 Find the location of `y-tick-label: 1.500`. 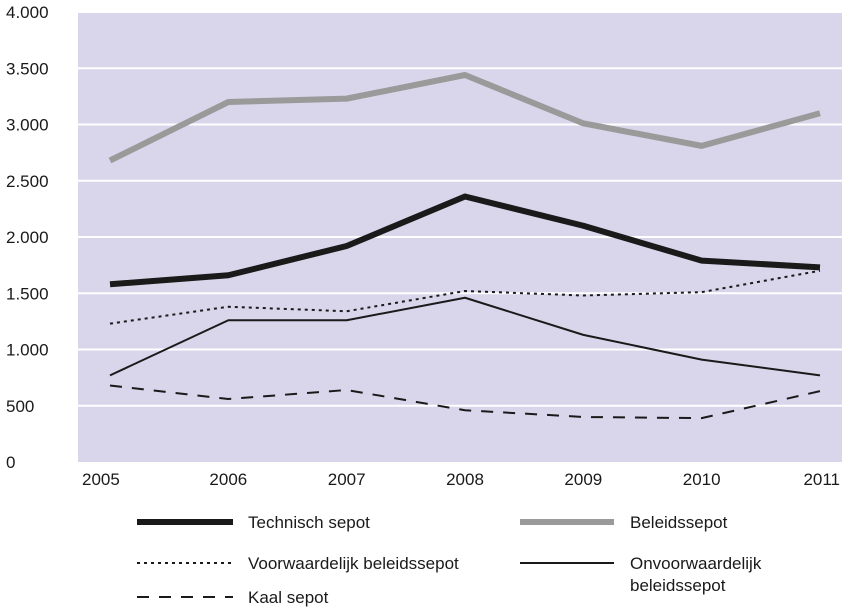

y-tick-label: 1.500 is located at coordinates (27, 293).